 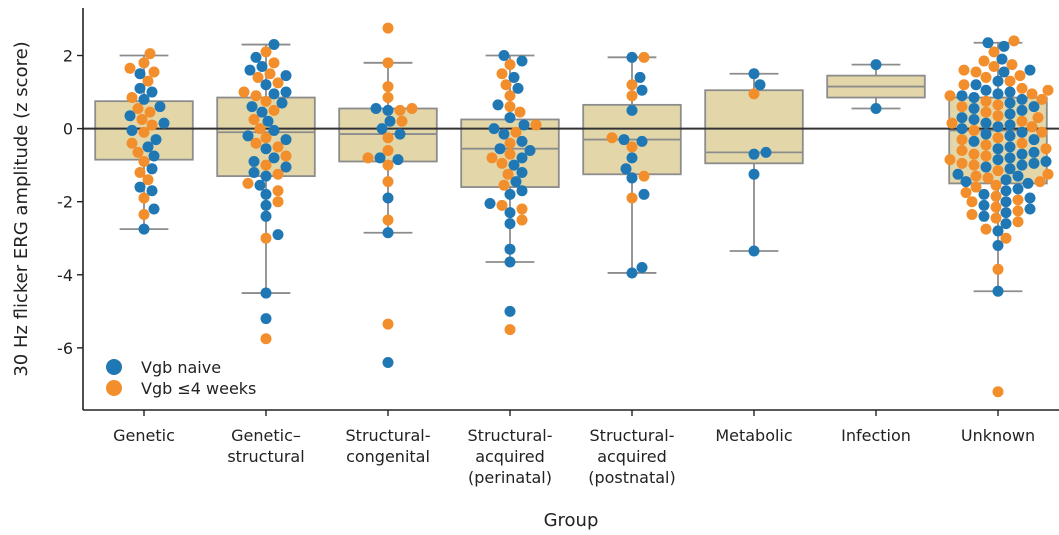 What do you see at coordinates (876, 86) in the screenshot?
I see `box-group` at bounding box center [876, 86].